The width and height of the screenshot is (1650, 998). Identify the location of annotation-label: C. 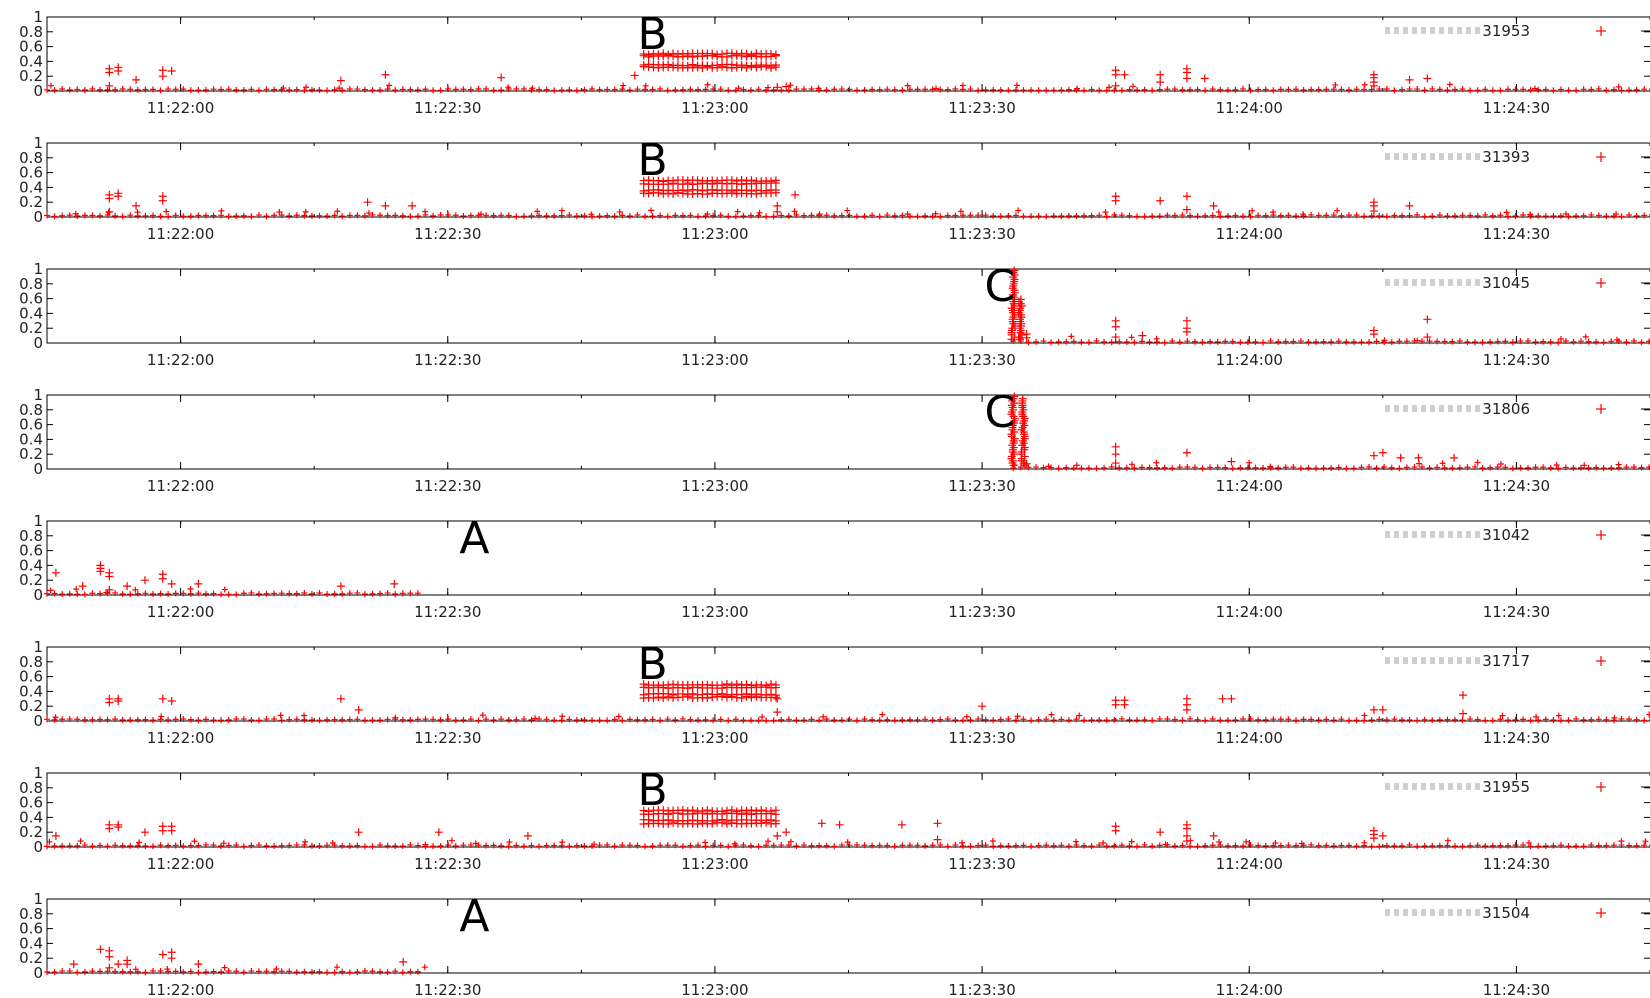
(1000, 286).